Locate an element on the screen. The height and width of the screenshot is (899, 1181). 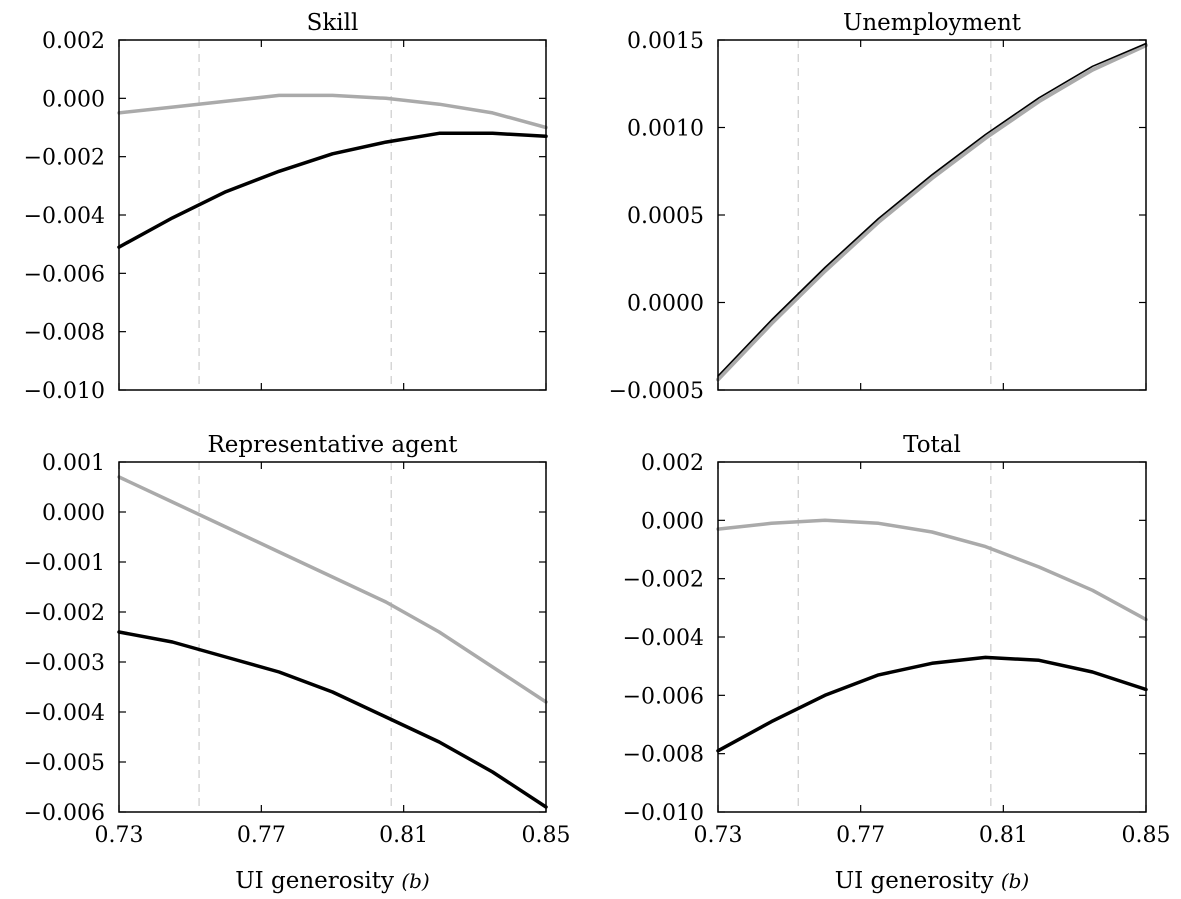
y-tick-label: 0.0000 is located at coordinates (665, 304).